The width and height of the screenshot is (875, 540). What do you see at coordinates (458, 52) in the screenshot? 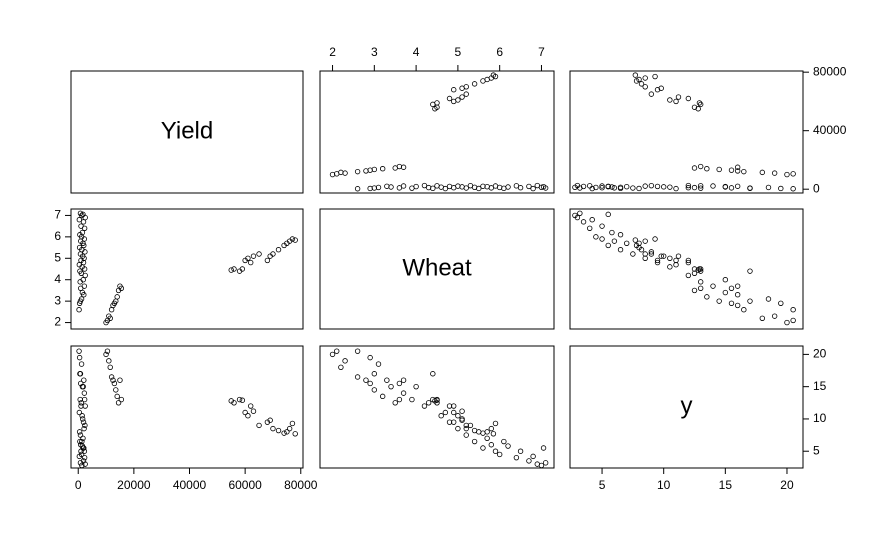
I see `x-tick-label: 5` at bounding box center [458, 52].